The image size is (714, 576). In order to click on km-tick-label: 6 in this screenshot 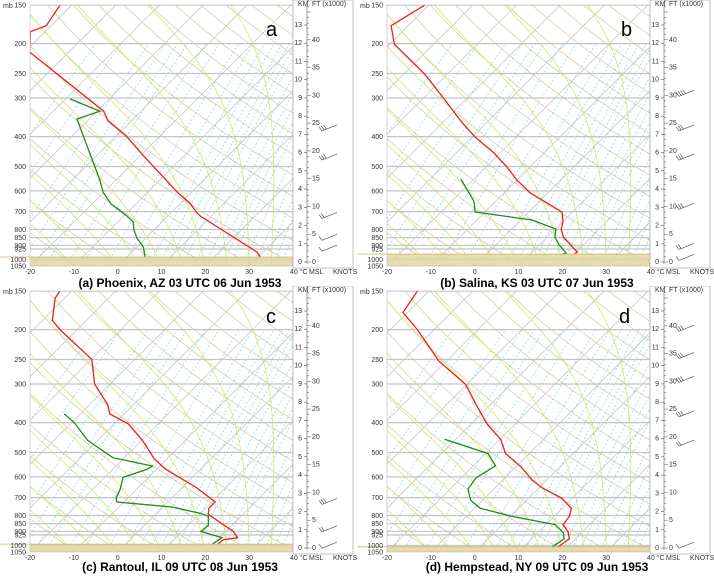, I will do `click(300, 153)`.